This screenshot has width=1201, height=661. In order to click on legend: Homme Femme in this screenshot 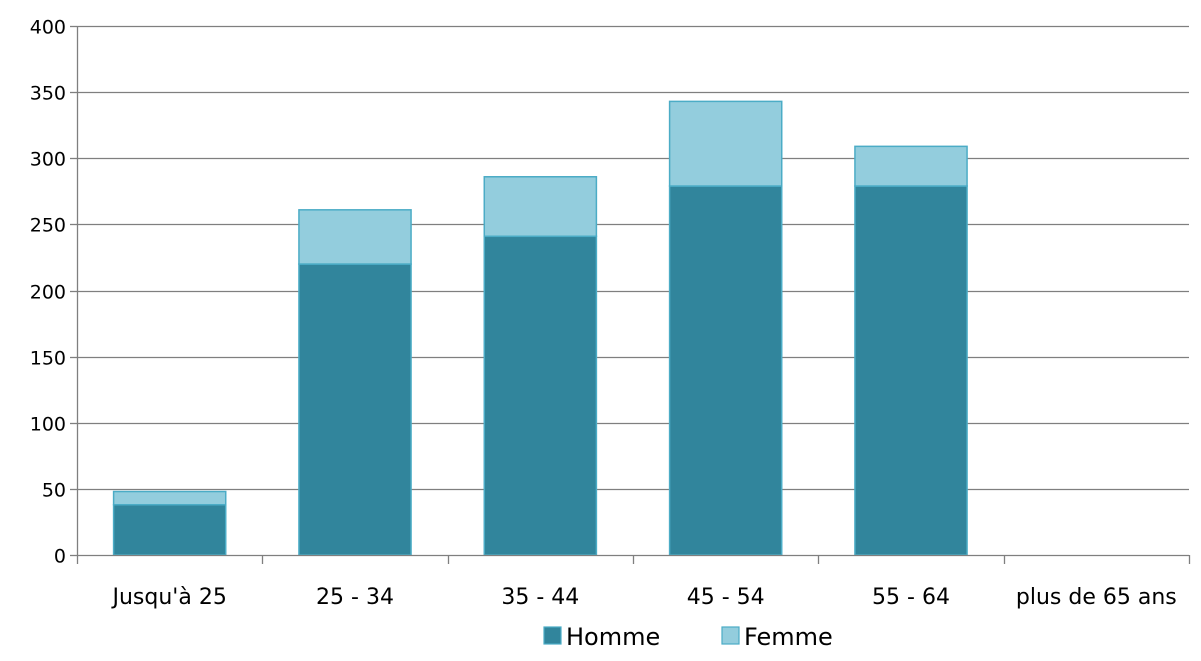, I will do `click(688, 637)`.